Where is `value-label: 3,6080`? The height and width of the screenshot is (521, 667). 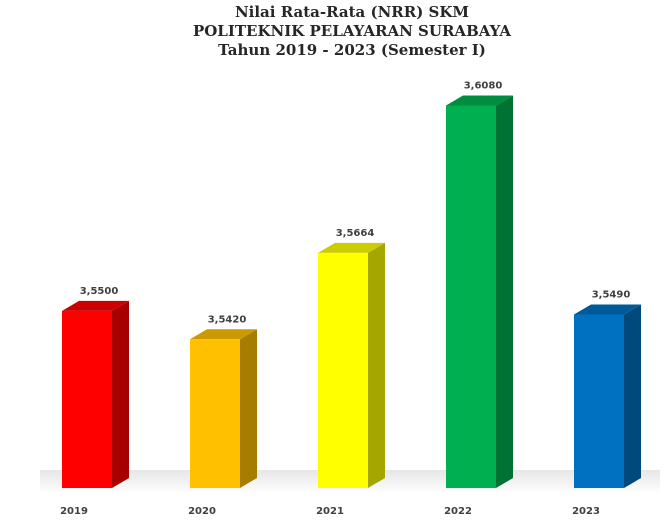 value-label: 3,6080 is located at coordinates (483, 86).